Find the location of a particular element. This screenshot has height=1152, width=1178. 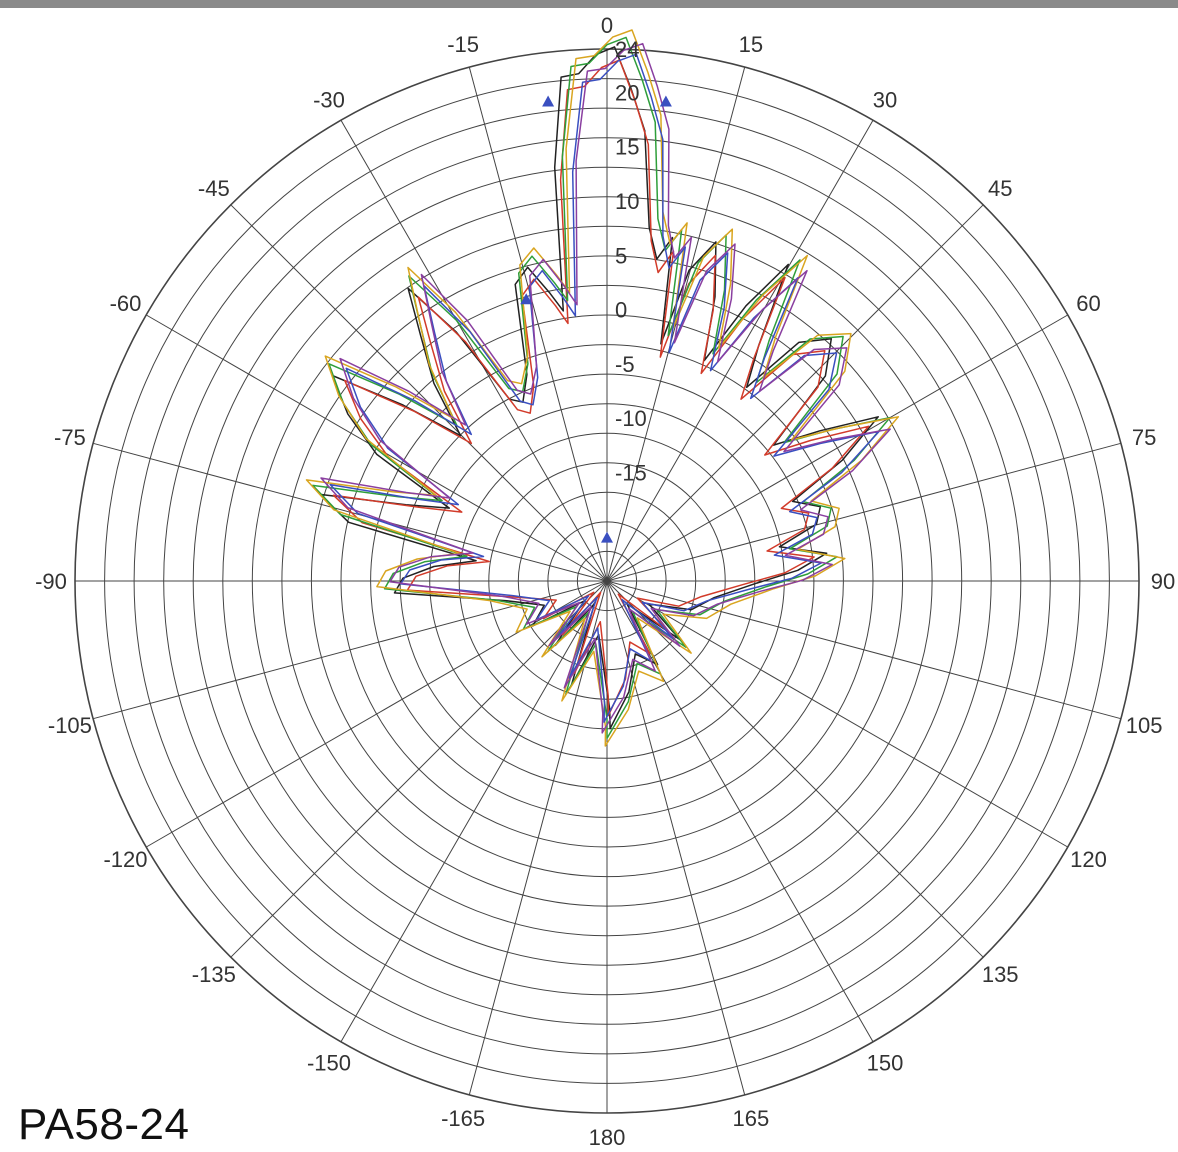

angle-tick-label: 120 is located at coordinates (1088, 859).